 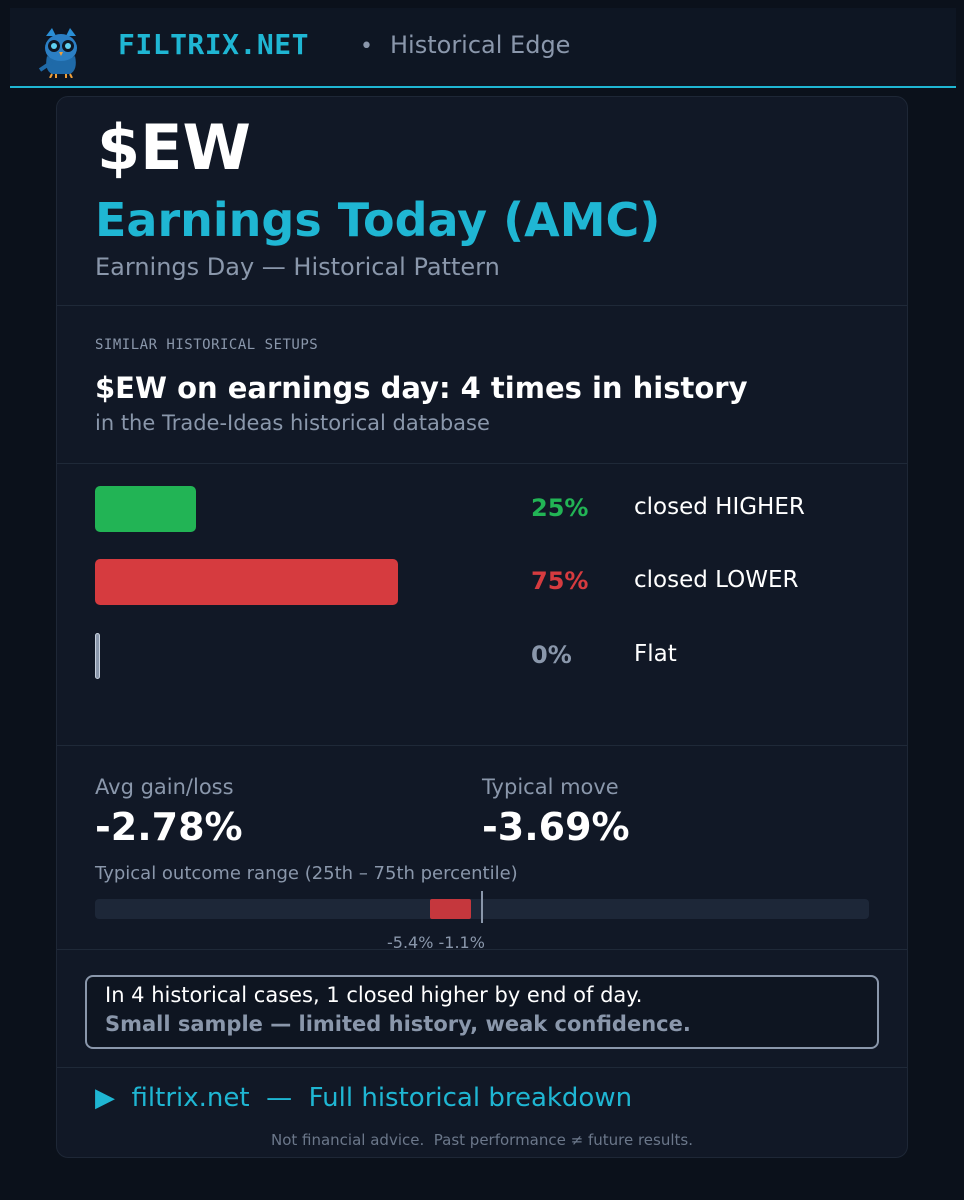 I want to click on outcome-label-flat: Flat, so click(x=655, y=654).